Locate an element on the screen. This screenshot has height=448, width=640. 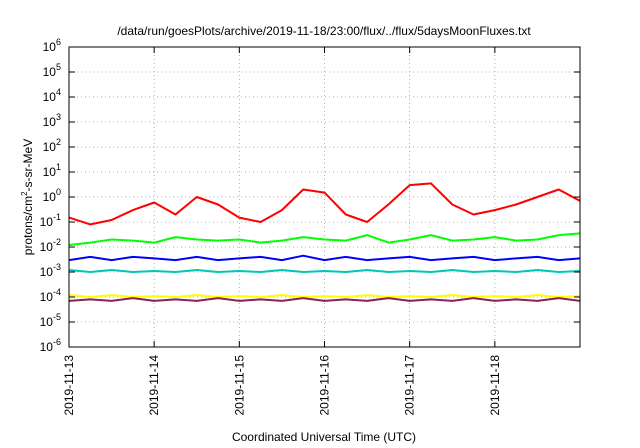
y-tick-label: 10¹ is located at coordinates (52, 170).